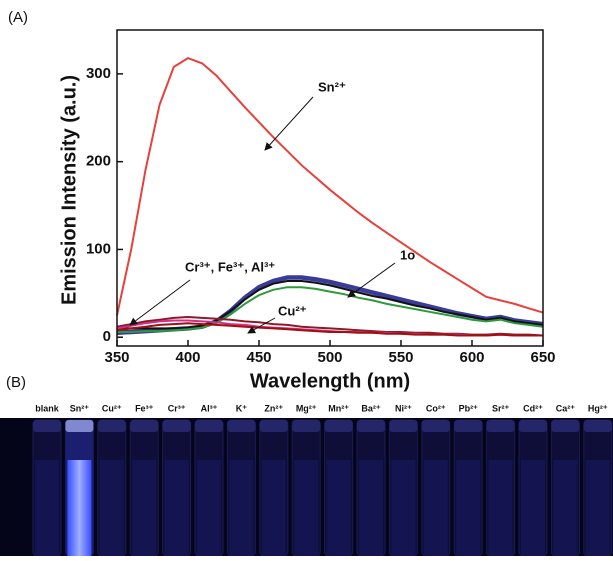 Image resolution: width=613 pixels, height=561 pixels. What do you see at coordinates (542, 357) in the screenshot?
I see `x-tick-label: 650` at bounding box center [542, 357].